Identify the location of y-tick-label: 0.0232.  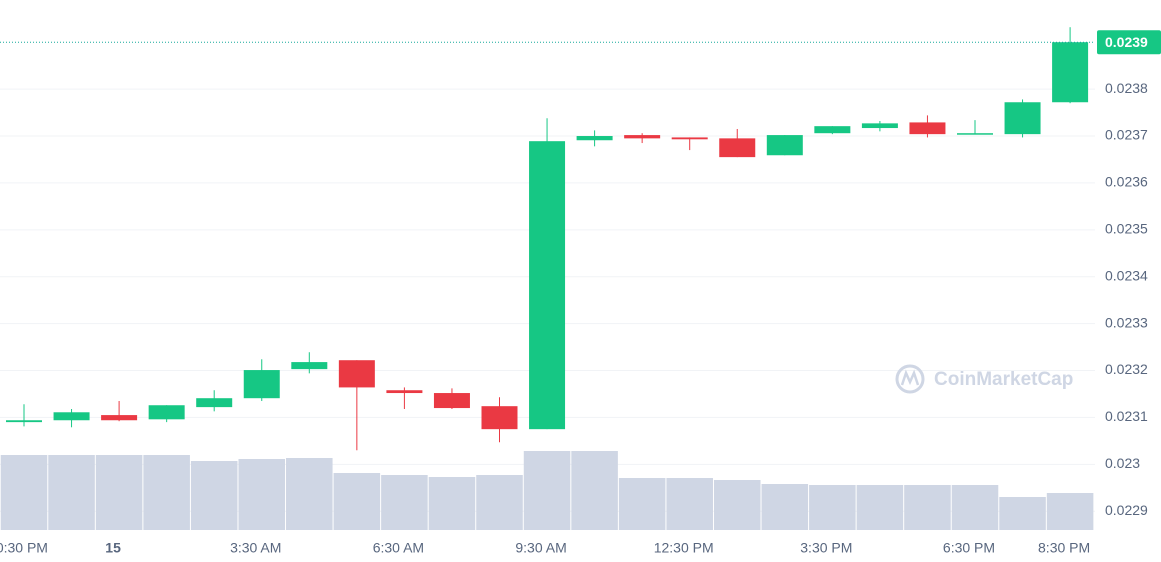
(1126, 369).